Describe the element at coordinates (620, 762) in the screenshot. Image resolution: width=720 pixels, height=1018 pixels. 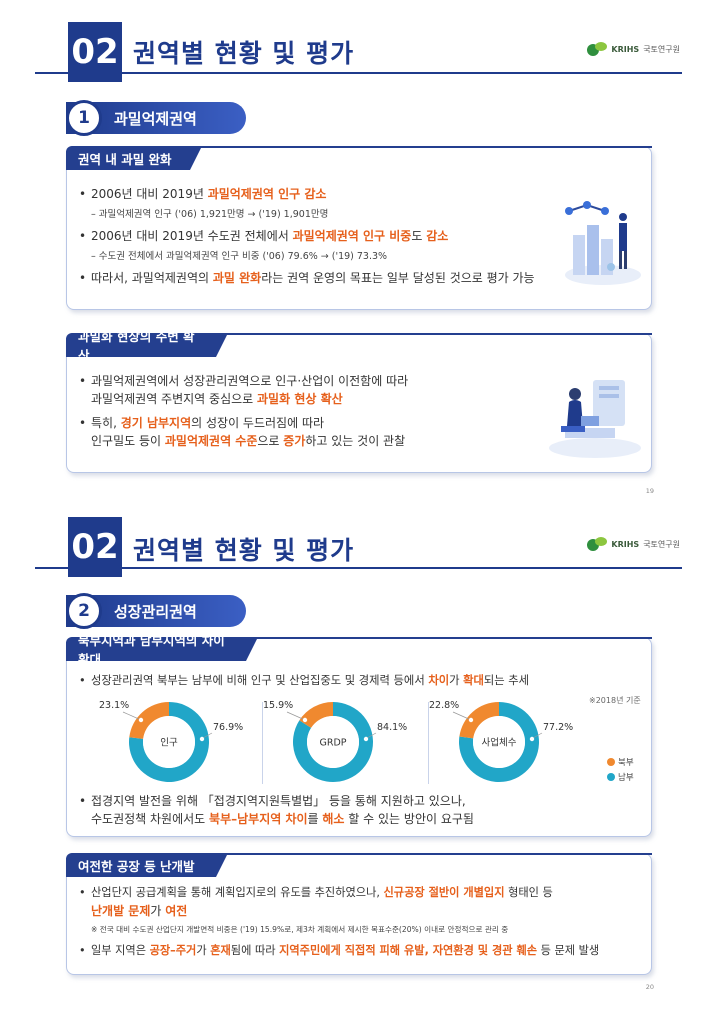
I see `legend-north: 북부` at that location.